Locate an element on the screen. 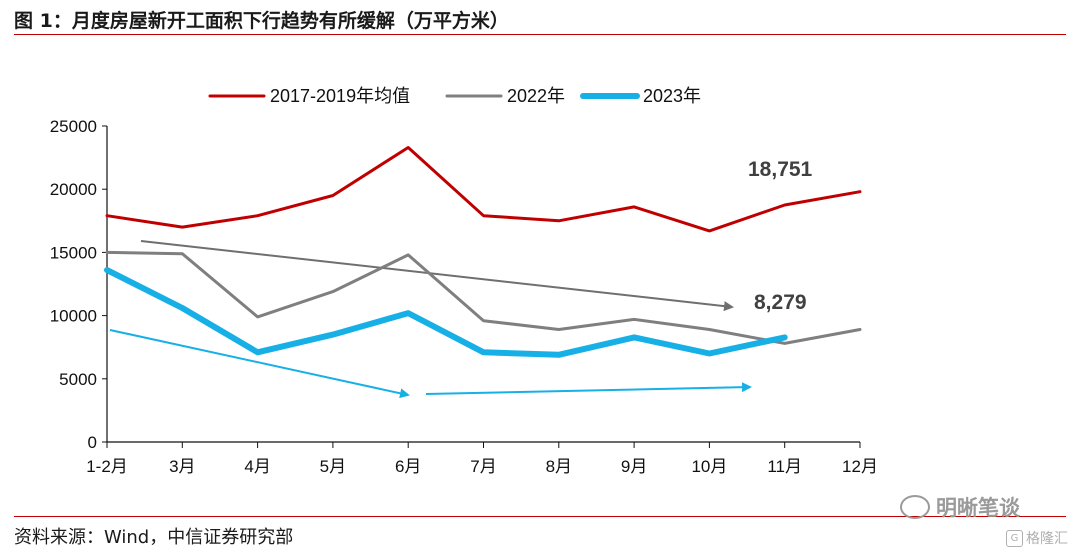  y-tick-label: 25000 is located at coordinates (73, 126).